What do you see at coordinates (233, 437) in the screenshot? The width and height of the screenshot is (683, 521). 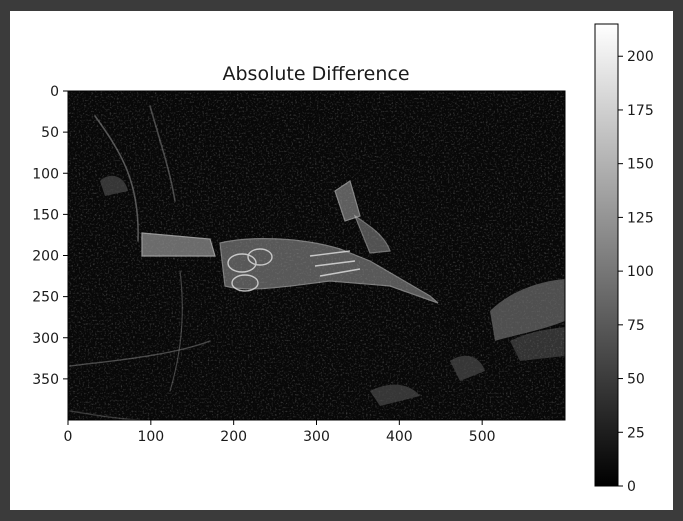 I see `x-tick-label: 200` at bounding box center [233, 437].